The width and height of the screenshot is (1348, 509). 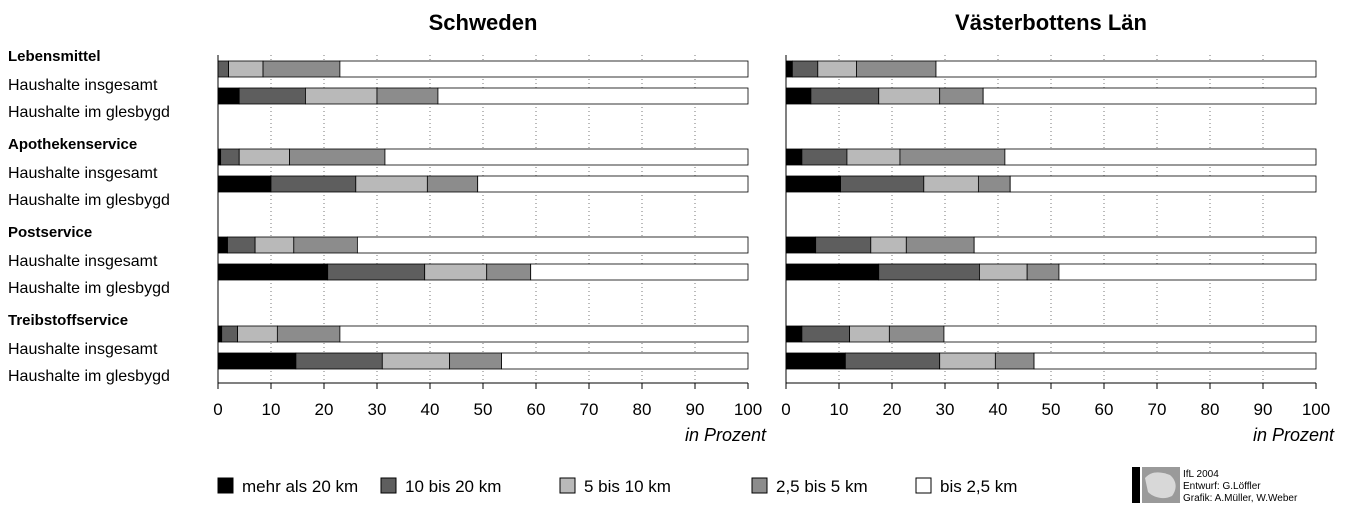 I want to click on x-tick-label: 70, so click(x=1157, y=409).